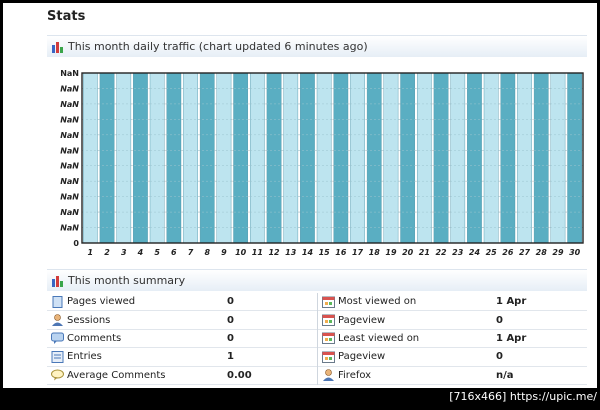 The width and height of the screenshot is (600, 410). I want to click on summary-value: 1 Apr, so click(511, 302).